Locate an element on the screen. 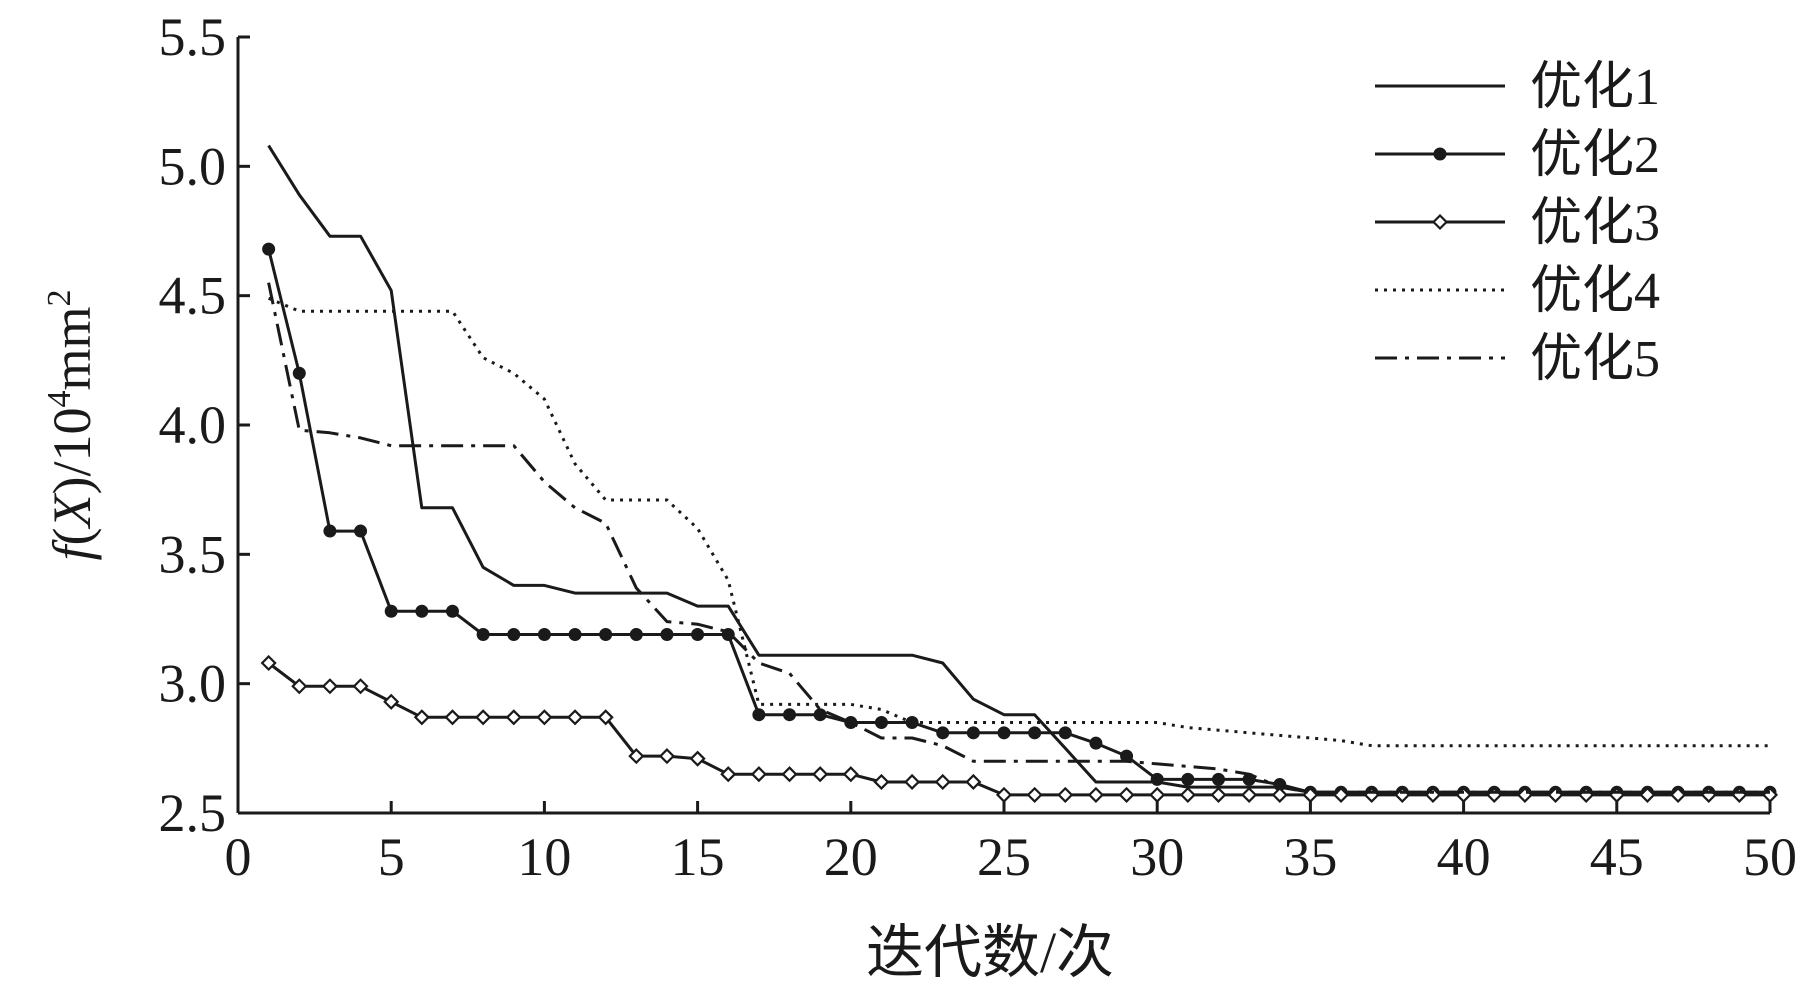  x-tick-label: 25 is located at coordinates (1004, 857).